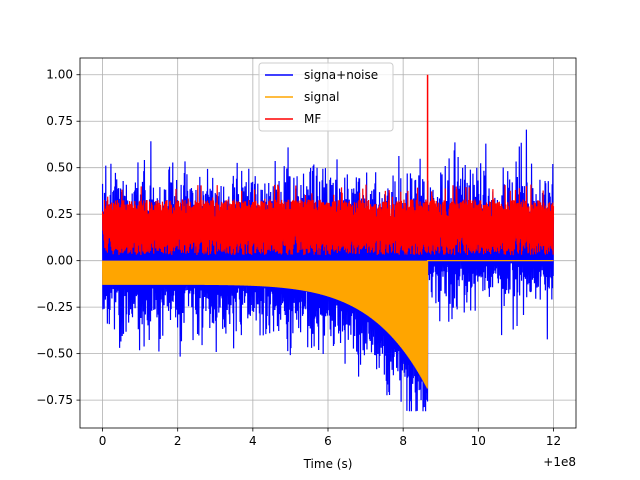  What do you see at coordinates (59, 121) in the screenshot?
I see `y-tick-label: 0.75` at bounding box center [59, 121].